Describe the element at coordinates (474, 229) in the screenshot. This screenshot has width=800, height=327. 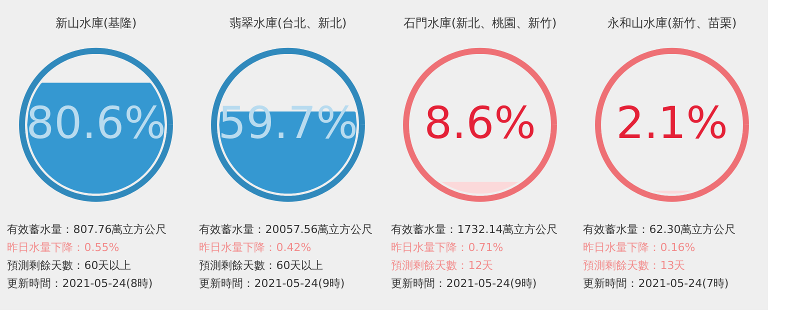
I see `text: 有效蓄水量：1732.14萬立方公尺` at that location.